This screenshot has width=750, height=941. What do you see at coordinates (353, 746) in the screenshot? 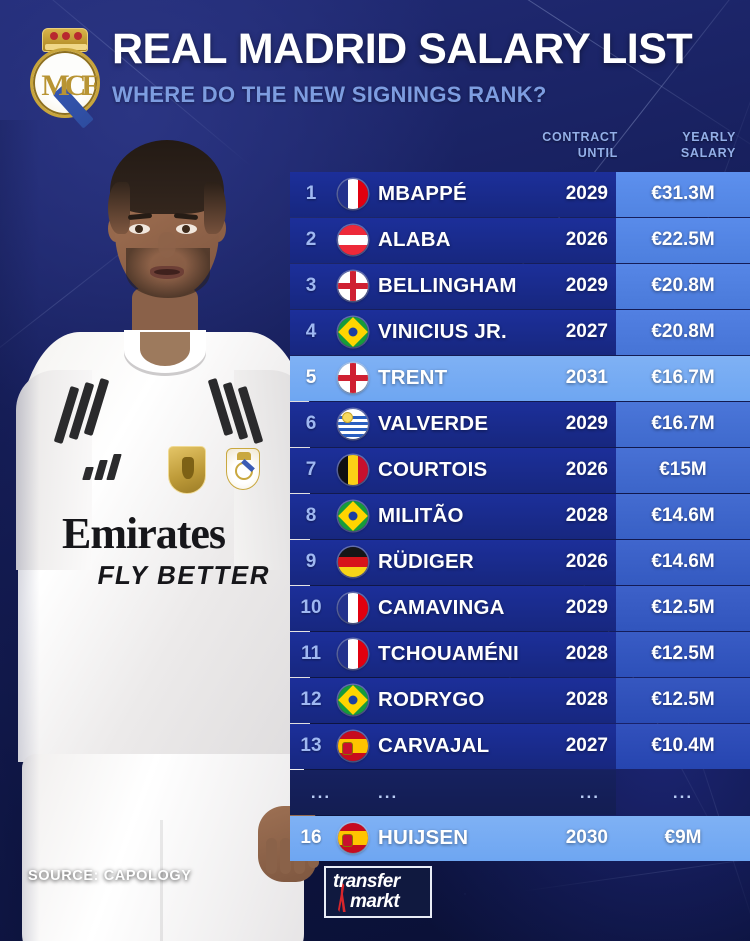
I see `spain-flag-icon` at bounding box center [353, 746].